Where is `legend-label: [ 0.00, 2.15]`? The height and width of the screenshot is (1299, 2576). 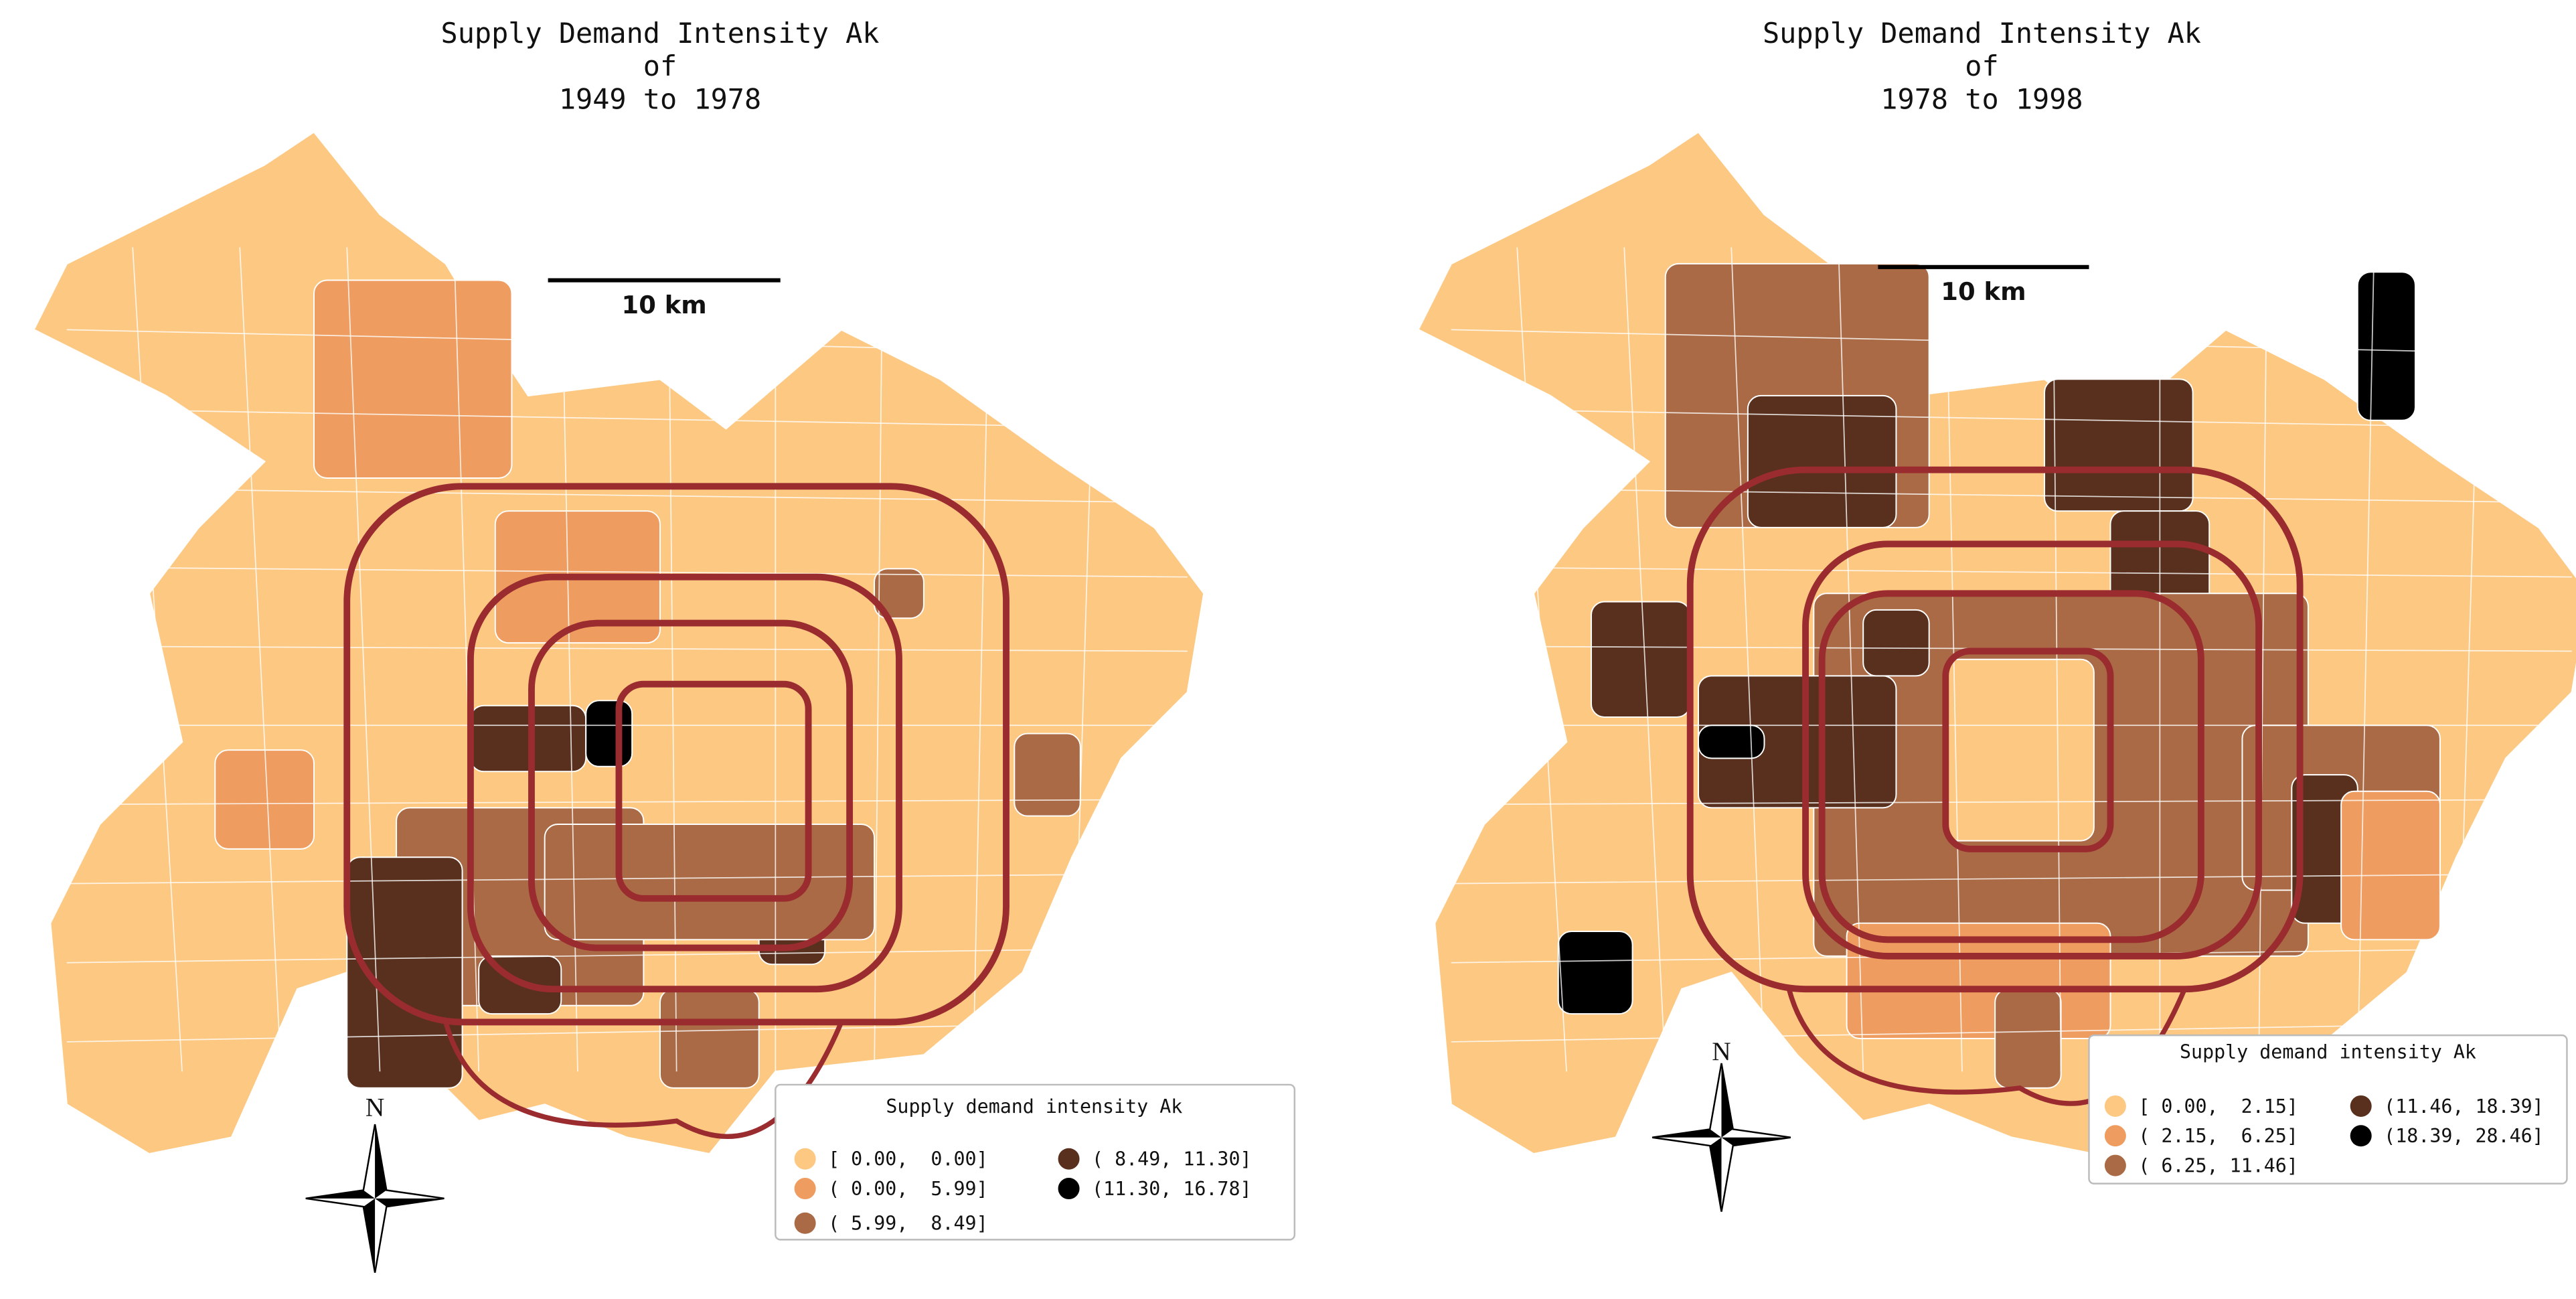
legend-label: [ 0.00, 2.15] is located at coordinates (2218, 1106).